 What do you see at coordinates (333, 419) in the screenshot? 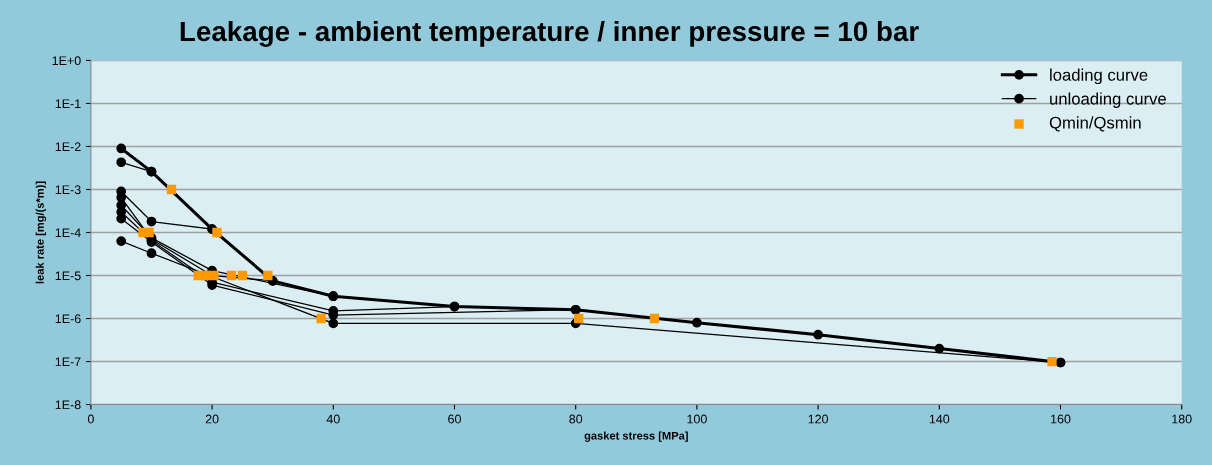
I see `x-tick-label: 40` at bounding box center [333, 419].